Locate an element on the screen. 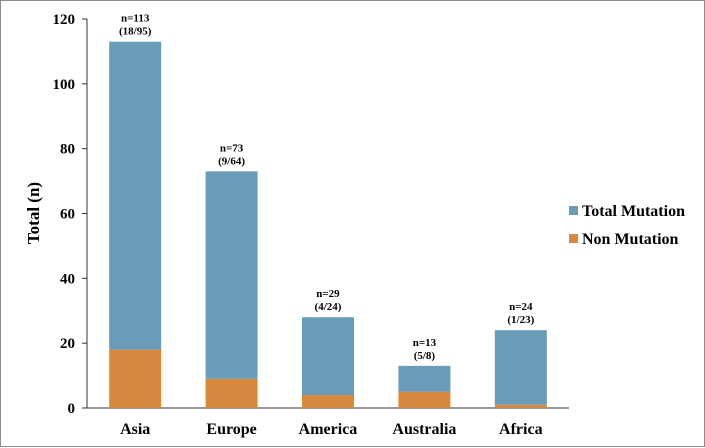  bar-australia-total-mutation is located at coordinates (424, 378).